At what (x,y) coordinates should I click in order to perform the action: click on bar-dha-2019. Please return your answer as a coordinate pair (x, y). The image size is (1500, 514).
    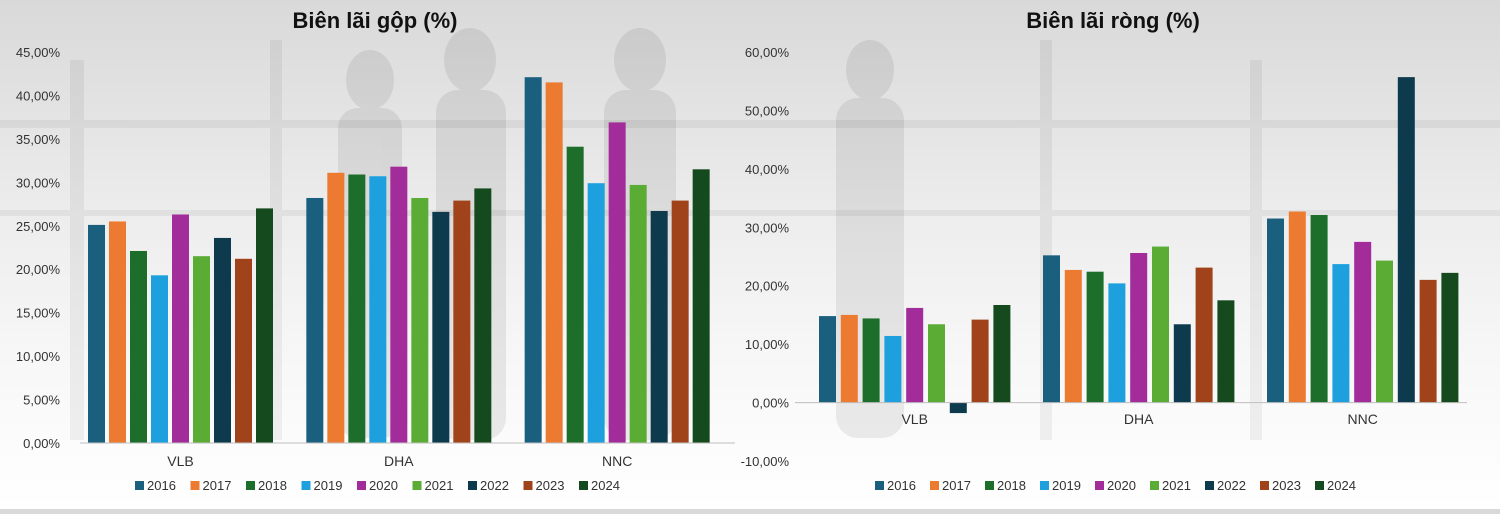
    Looking at the image, I should click on (1117, 343).